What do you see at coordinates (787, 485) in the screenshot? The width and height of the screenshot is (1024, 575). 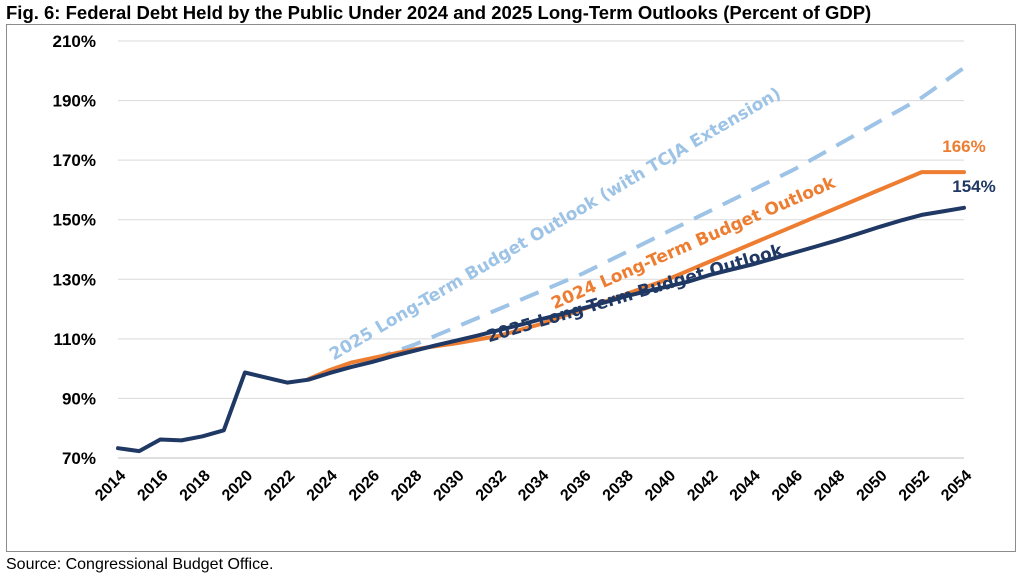 I see `x-tick-label: 2046` at bounding box center [787, 485].